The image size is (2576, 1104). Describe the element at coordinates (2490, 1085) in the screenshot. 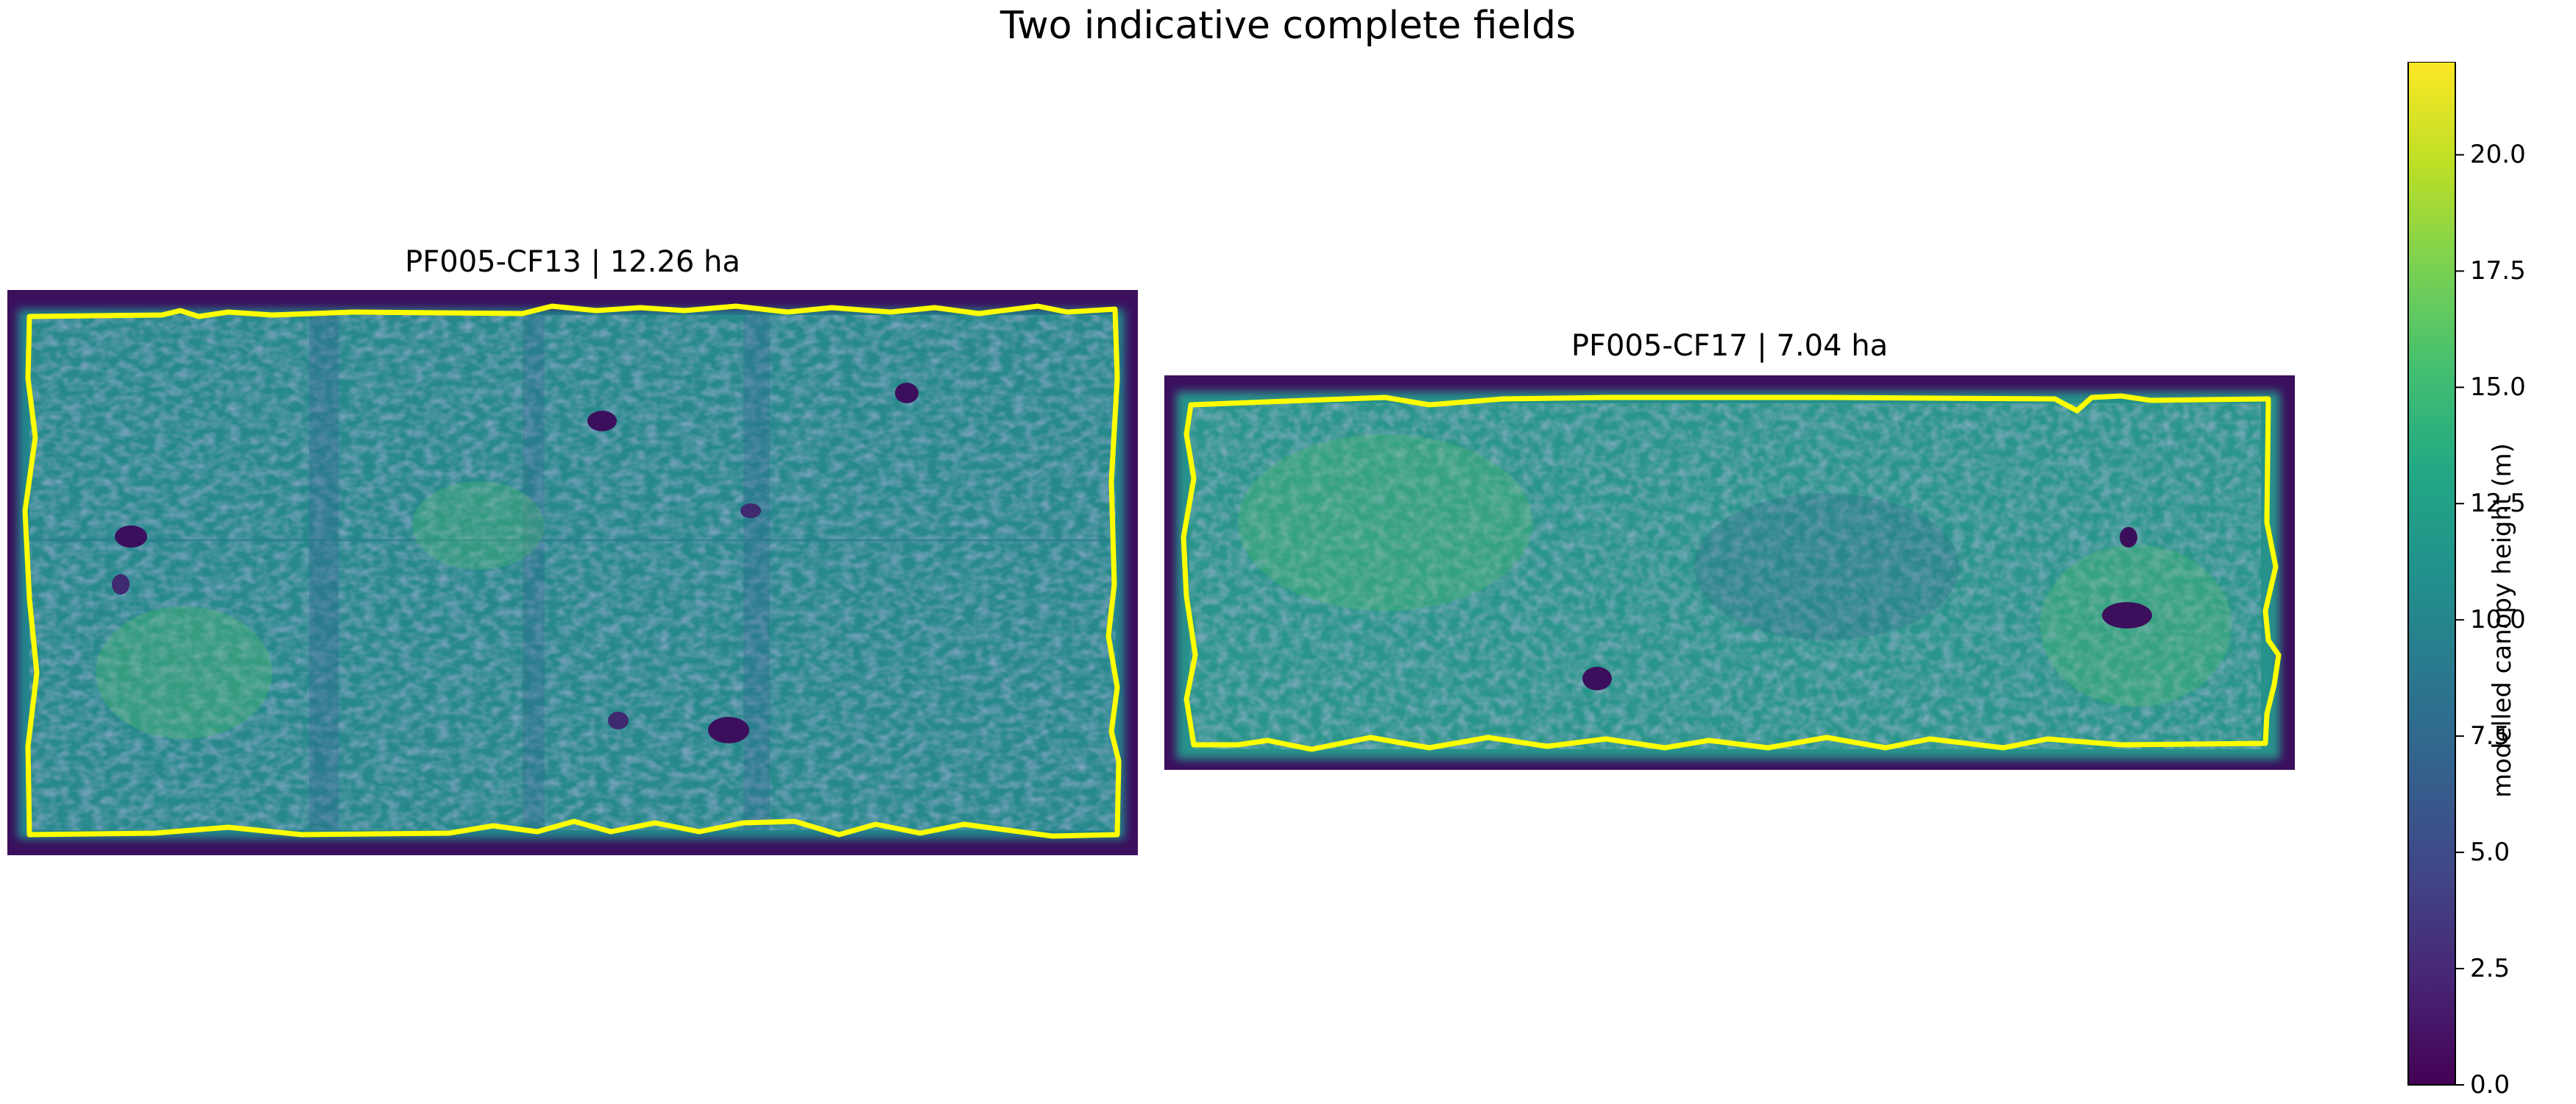

I see `colorbar-tick-label: 0.0` at that location.